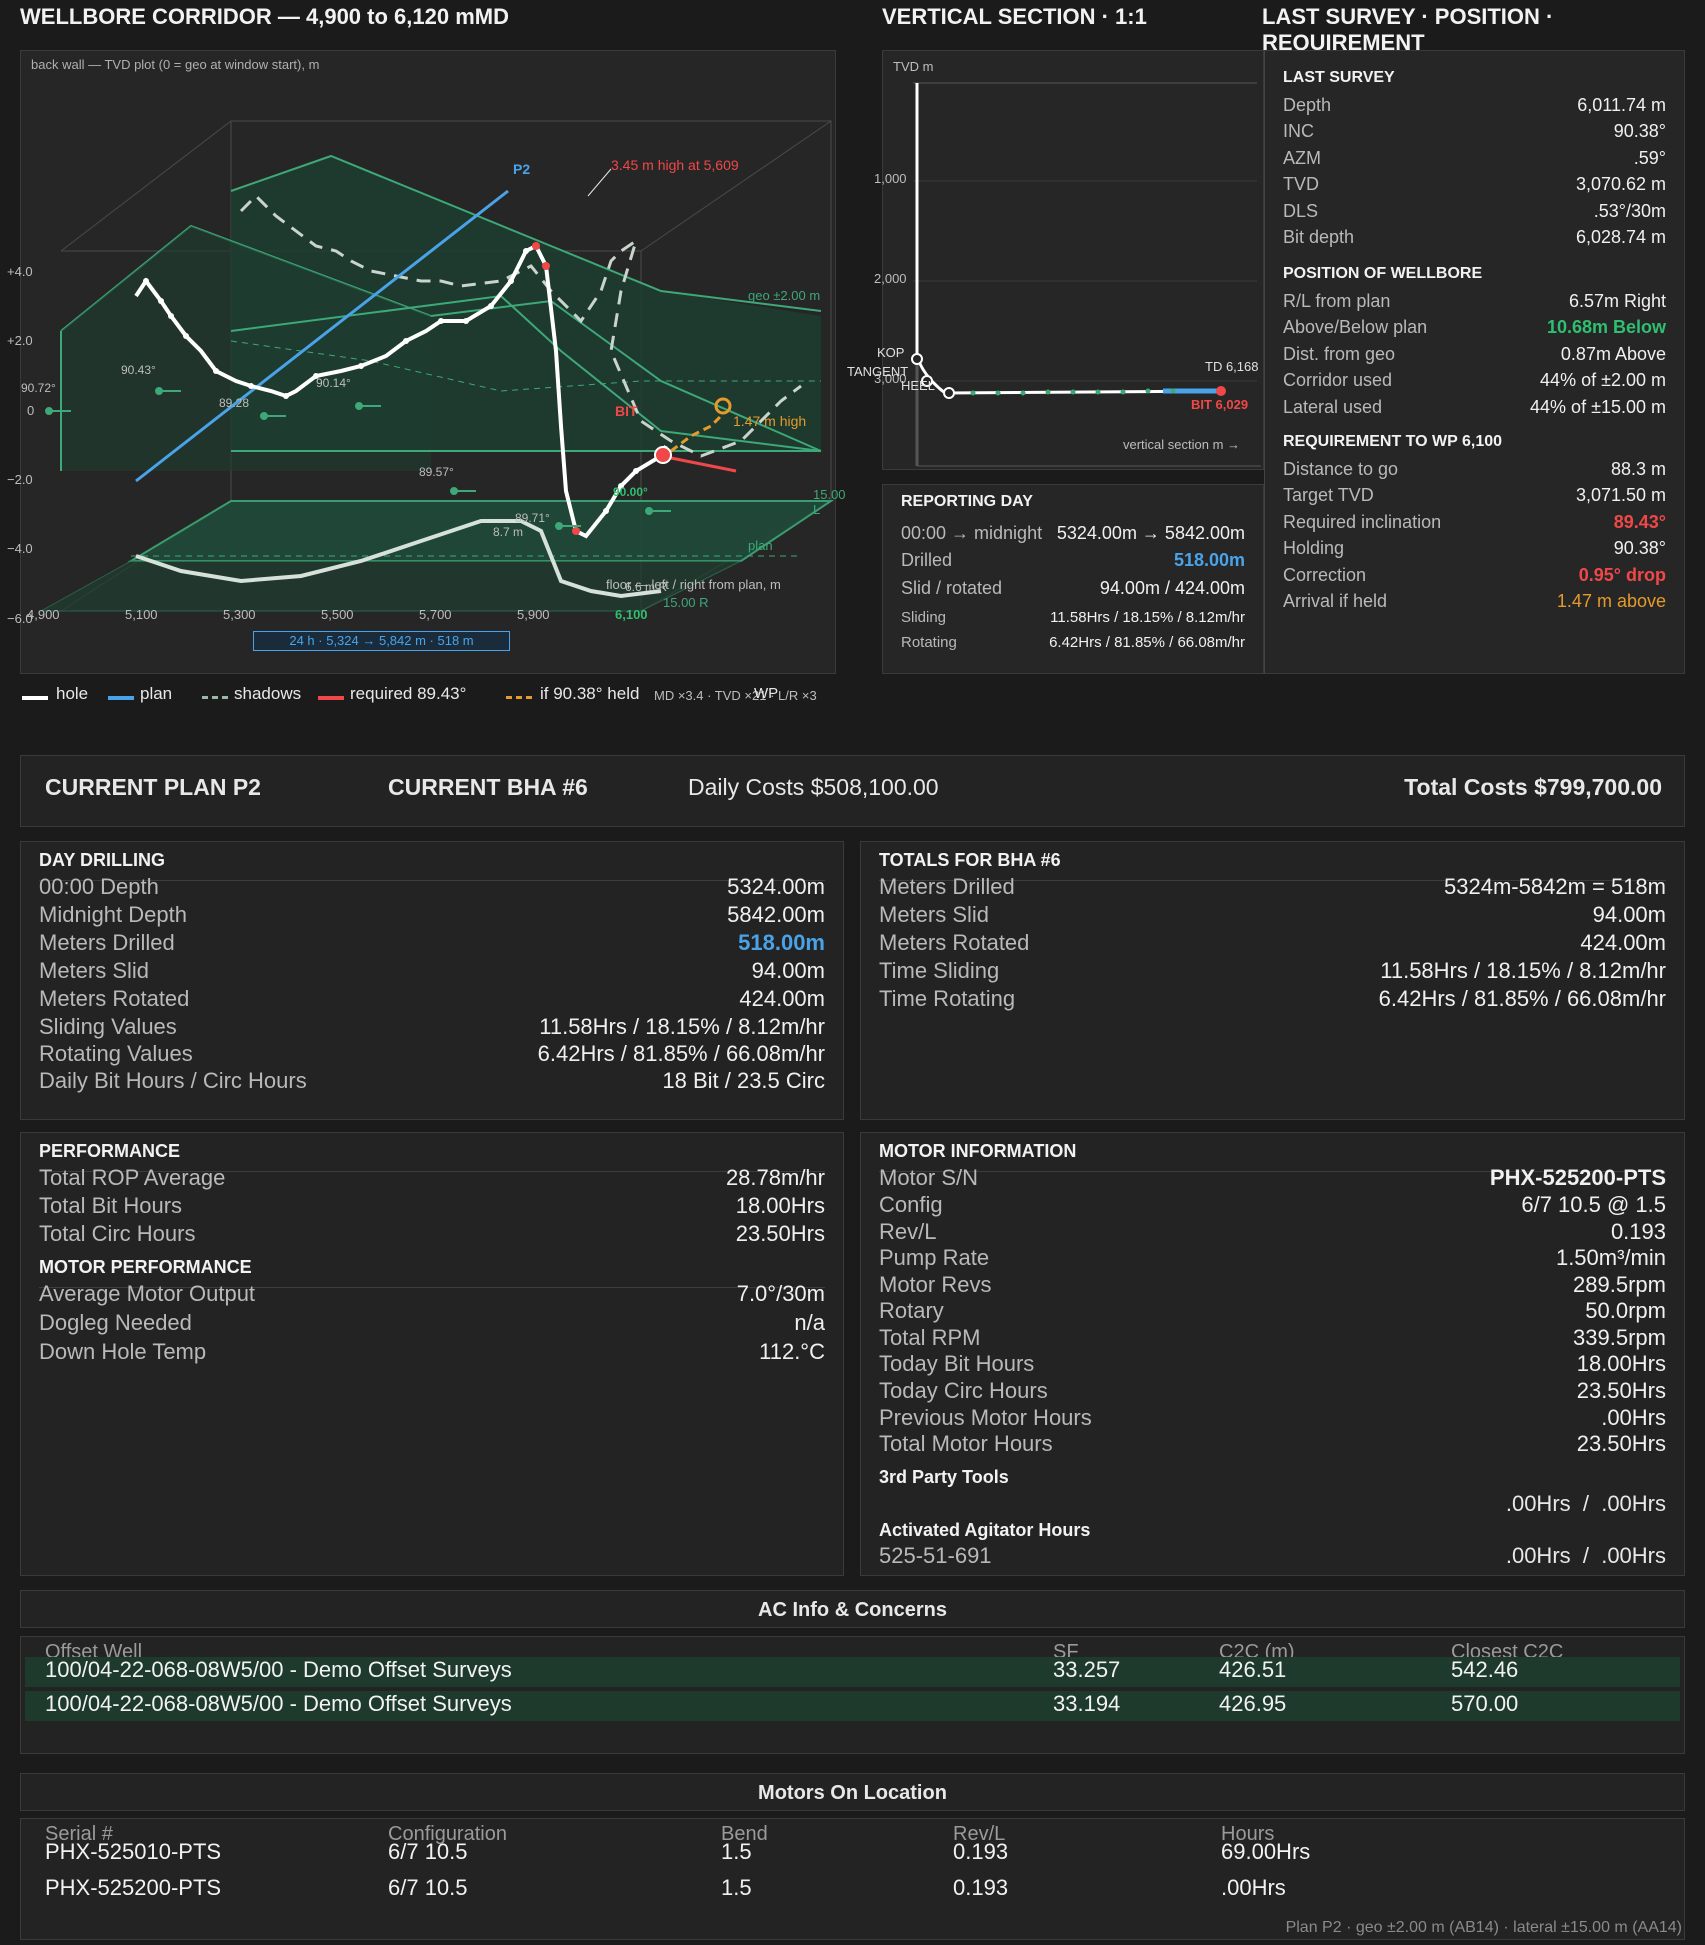 The image size is (1705, 1945). I want to click on inc-label: 90.14°, so click(333, 383).